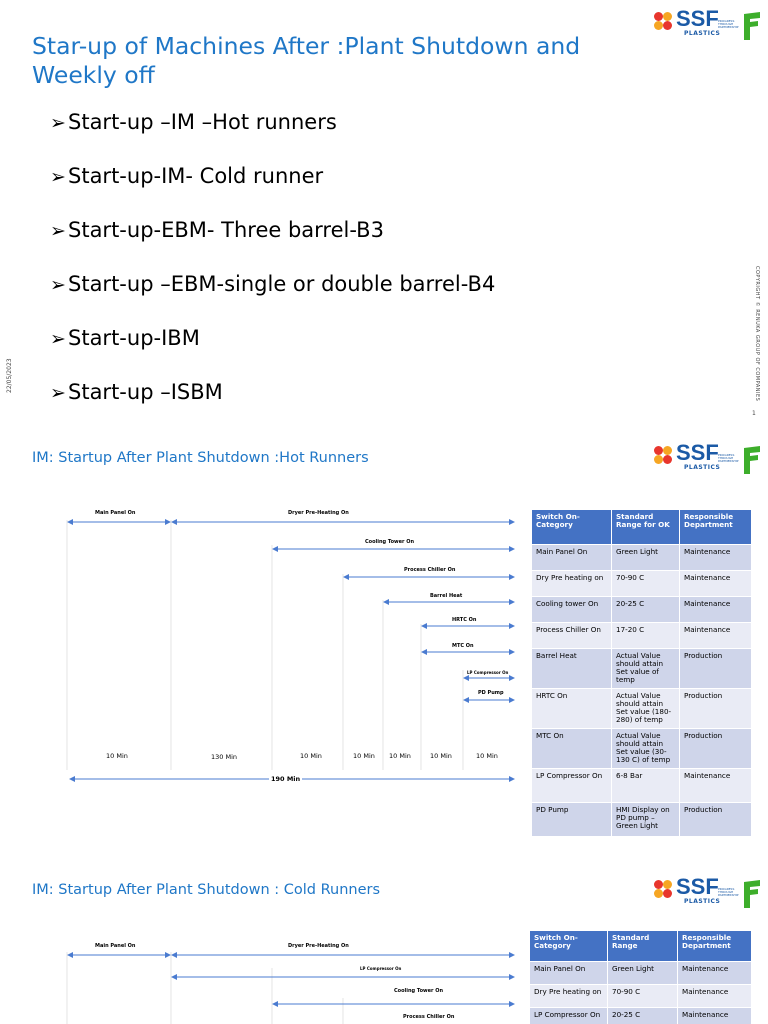 The height and width of the screenshot is (1024, 768). Describe the element at coordinates (272, 241) in the screenshot. I see `bullet-item: ➢Start-up-EBM- Three barrel-B3` at that location.